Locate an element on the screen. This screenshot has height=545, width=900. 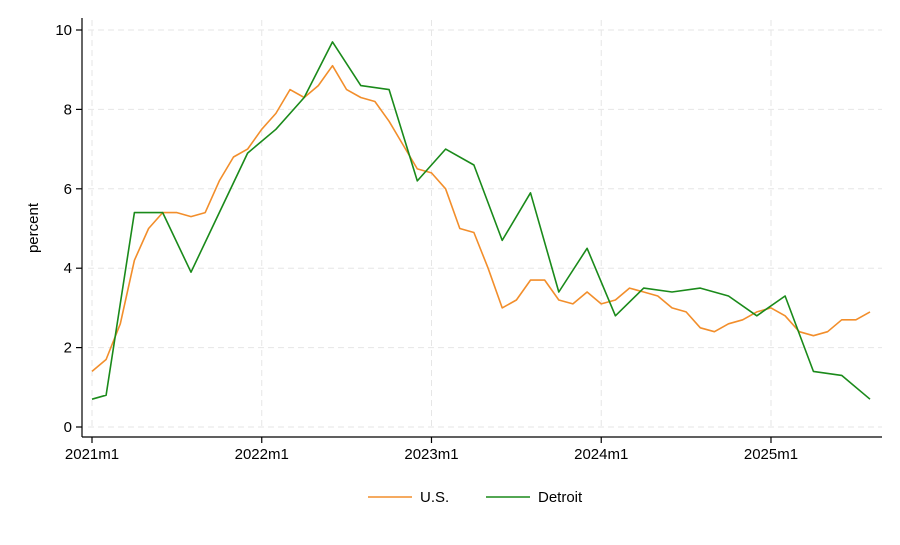
legend-label-u-s: U.S. is located at coordinates (434, 497).